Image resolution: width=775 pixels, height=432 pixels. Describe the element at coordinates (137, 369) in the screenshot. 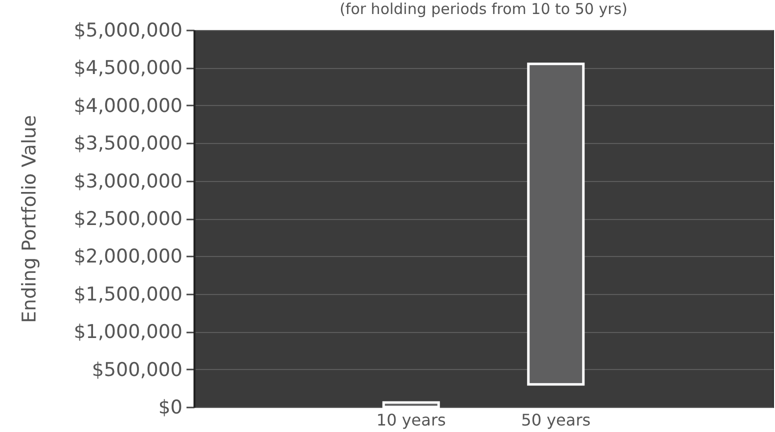

I see `y-tick-label: $500,000` at that location.